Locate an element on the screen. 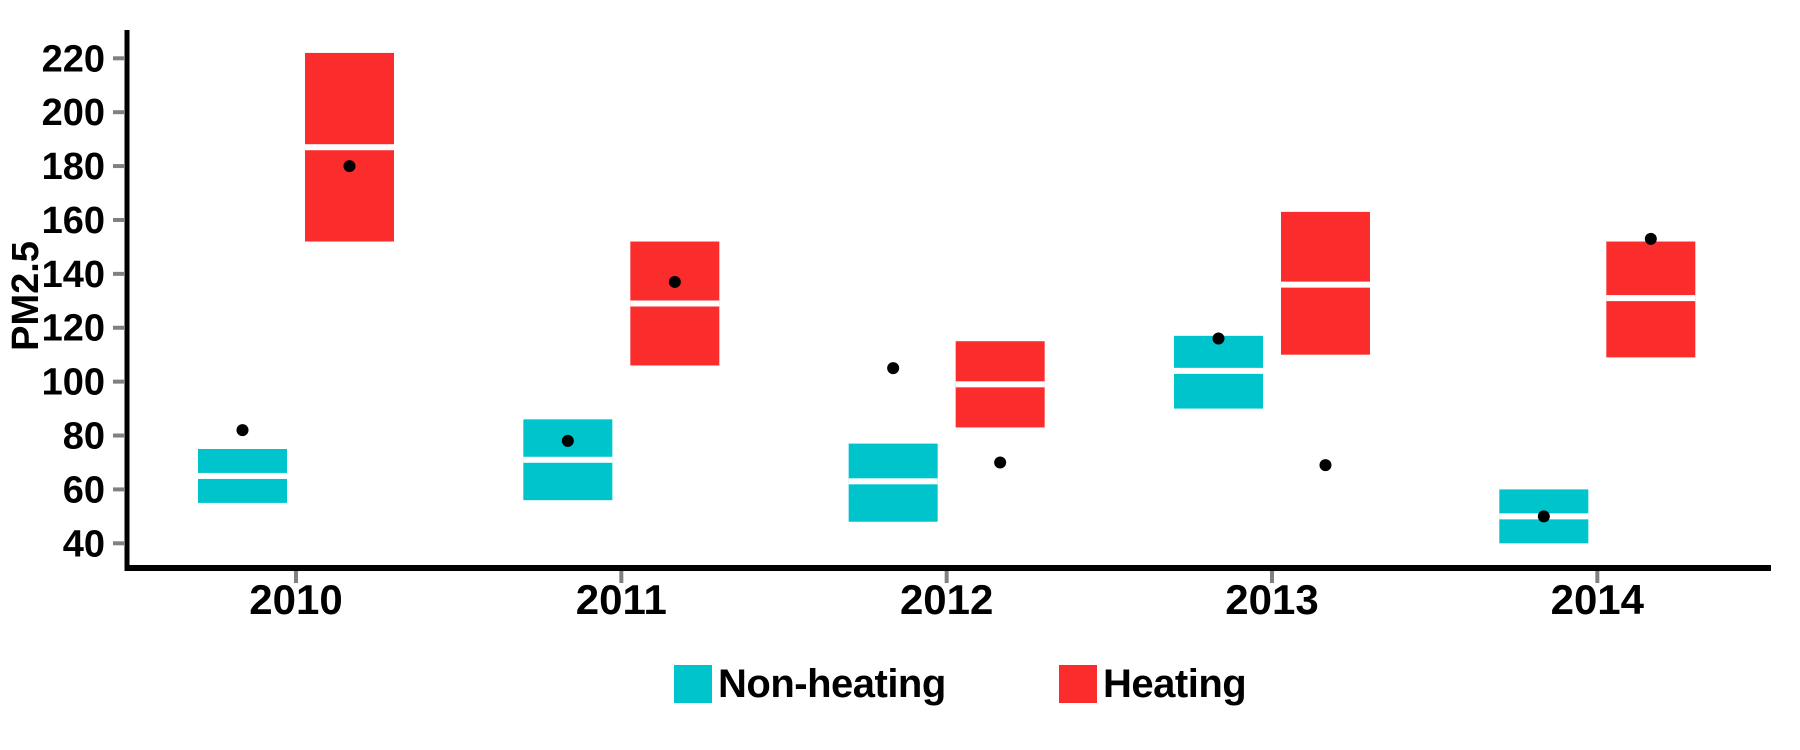  legend-item-non-heating: Non-heating is located at coordinates (810, 684).